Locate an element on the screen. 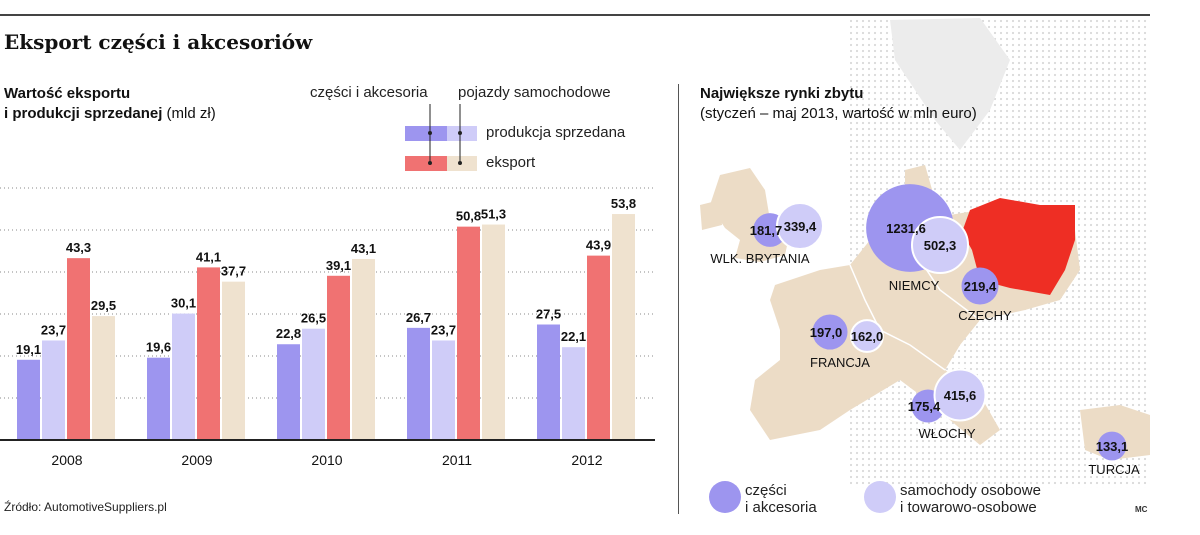  bar-value-label: 43,1 is located at coordinates (363, 248).